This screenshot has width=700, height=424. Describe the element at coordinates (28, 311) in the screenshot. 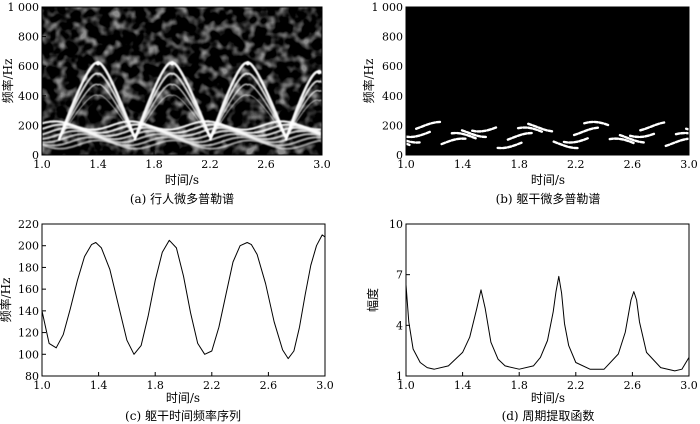

I see `panel-c-ytick-label: 140` at that location.